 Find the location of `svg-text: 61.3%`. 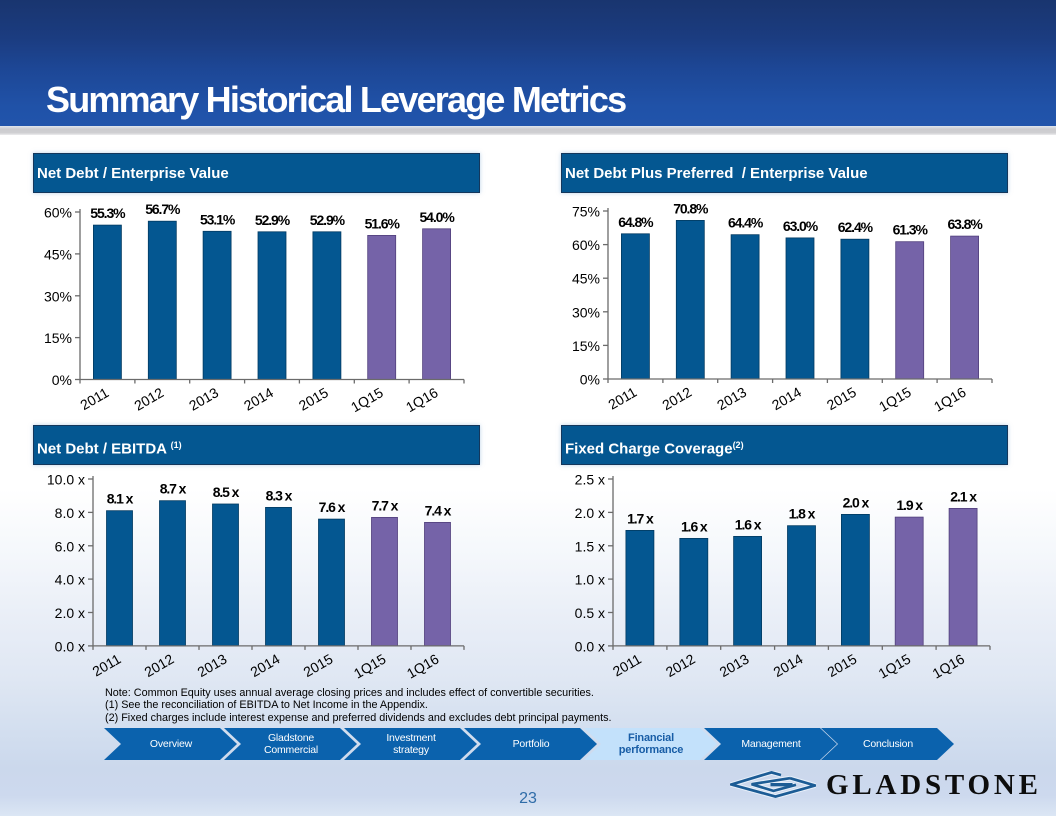

svg-text: 61.3% is located at coordinates (911, 230).